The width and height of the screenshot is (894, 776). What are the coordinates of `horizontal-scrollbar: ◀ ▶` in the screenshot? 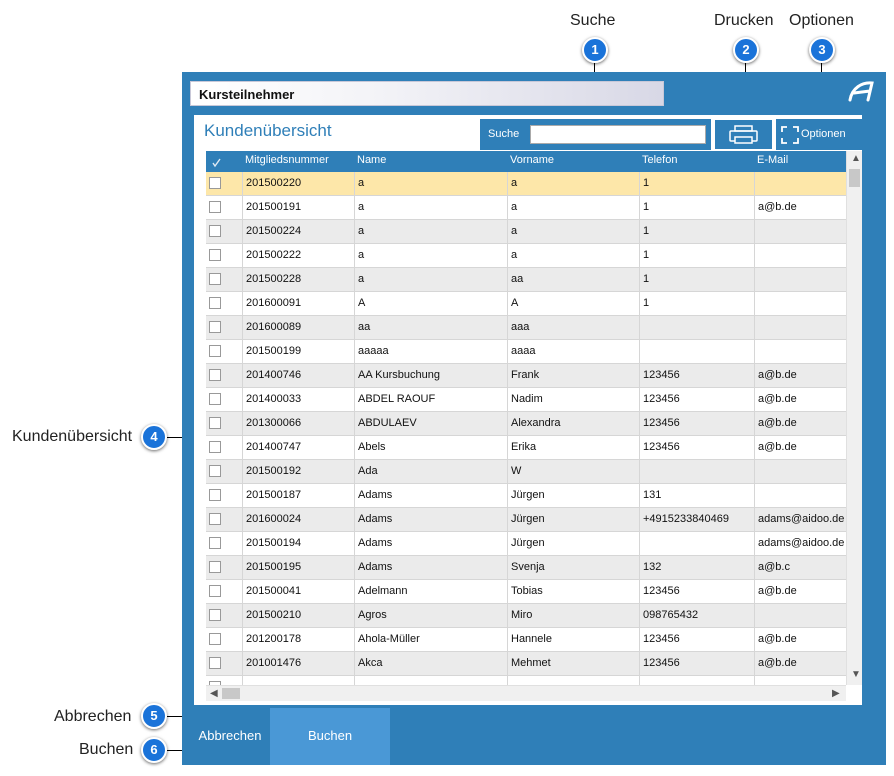 It's located at (526, 693).